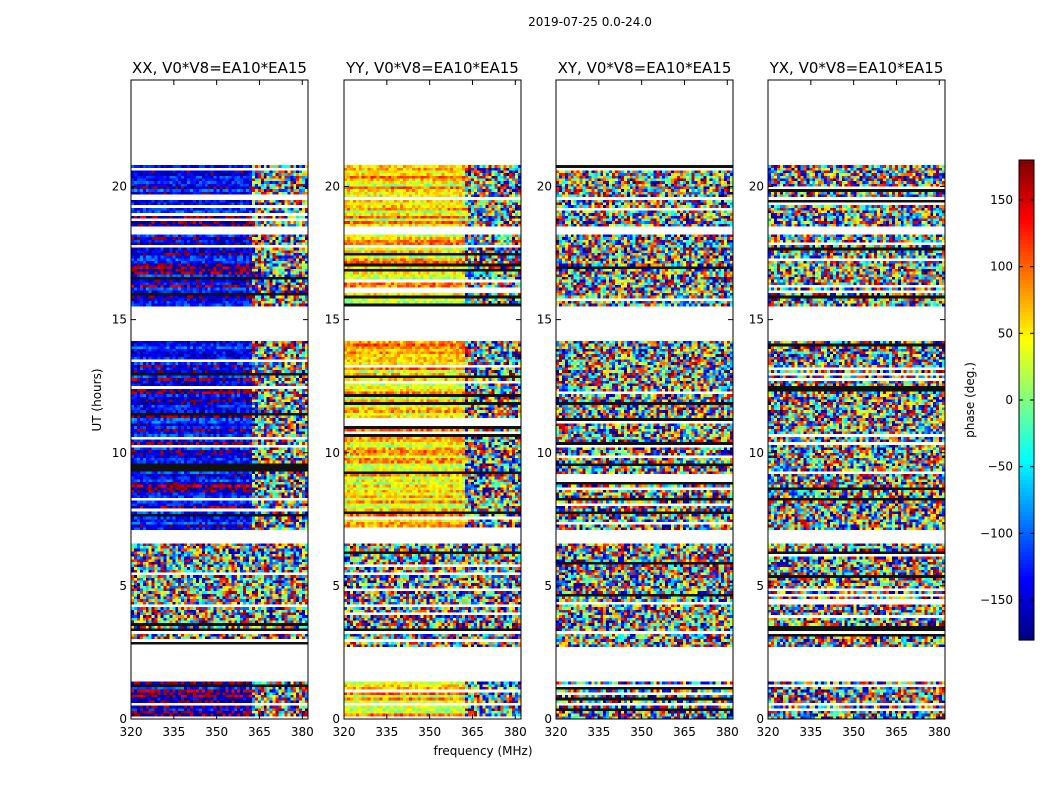  What do you see at coordinates (645, 68) in the screenshot?
I see `panel-title: XY, V0*V8=EA10*EA15` at bounding box center [645, 68].